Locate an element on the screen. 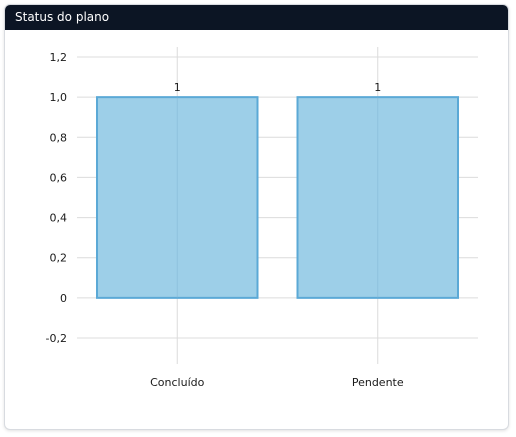 The height and width of the screenshot is (437, 516). y-tick-label: -0,2 is located at coordinates (56, 338).